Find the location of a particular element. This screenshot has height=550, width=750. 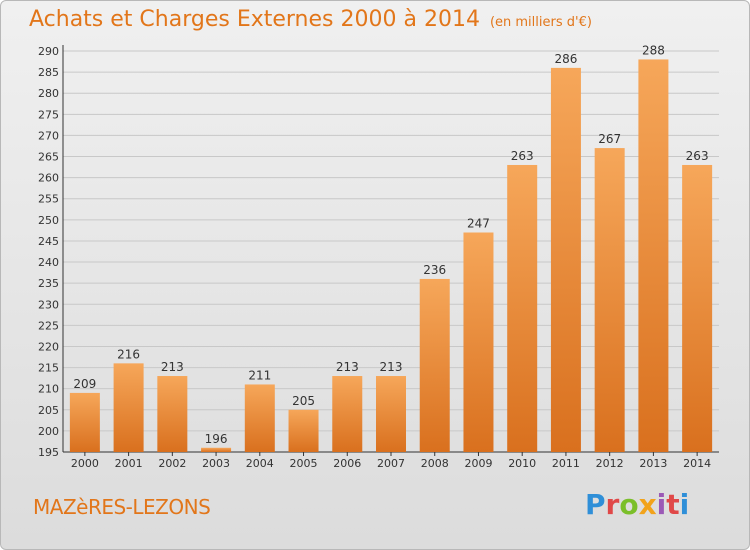

y-tick-label: 235 is located at coordinates (48, 283).